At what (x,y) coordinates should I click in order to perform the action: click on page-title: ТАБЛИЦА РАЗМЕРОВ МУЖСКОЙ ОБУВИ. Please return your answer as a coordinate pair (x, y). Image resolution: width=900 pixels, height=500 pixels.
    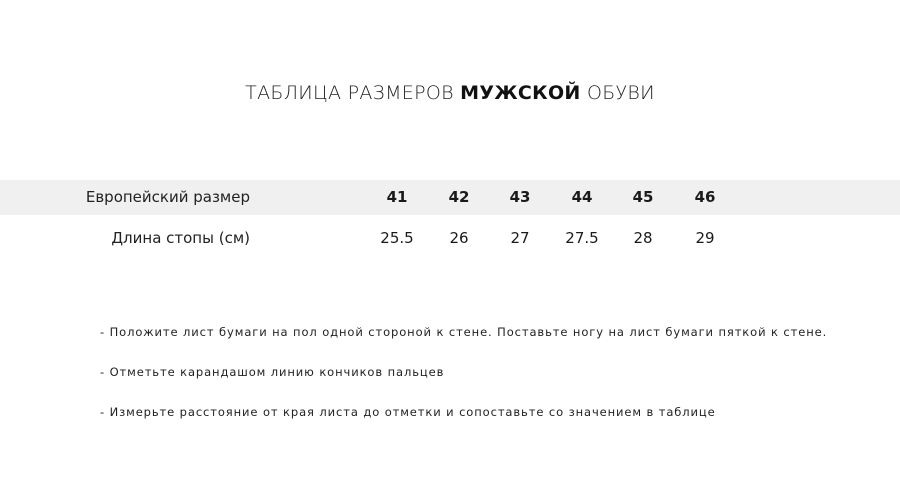
    Looking at the image, I should click on (450, 93).